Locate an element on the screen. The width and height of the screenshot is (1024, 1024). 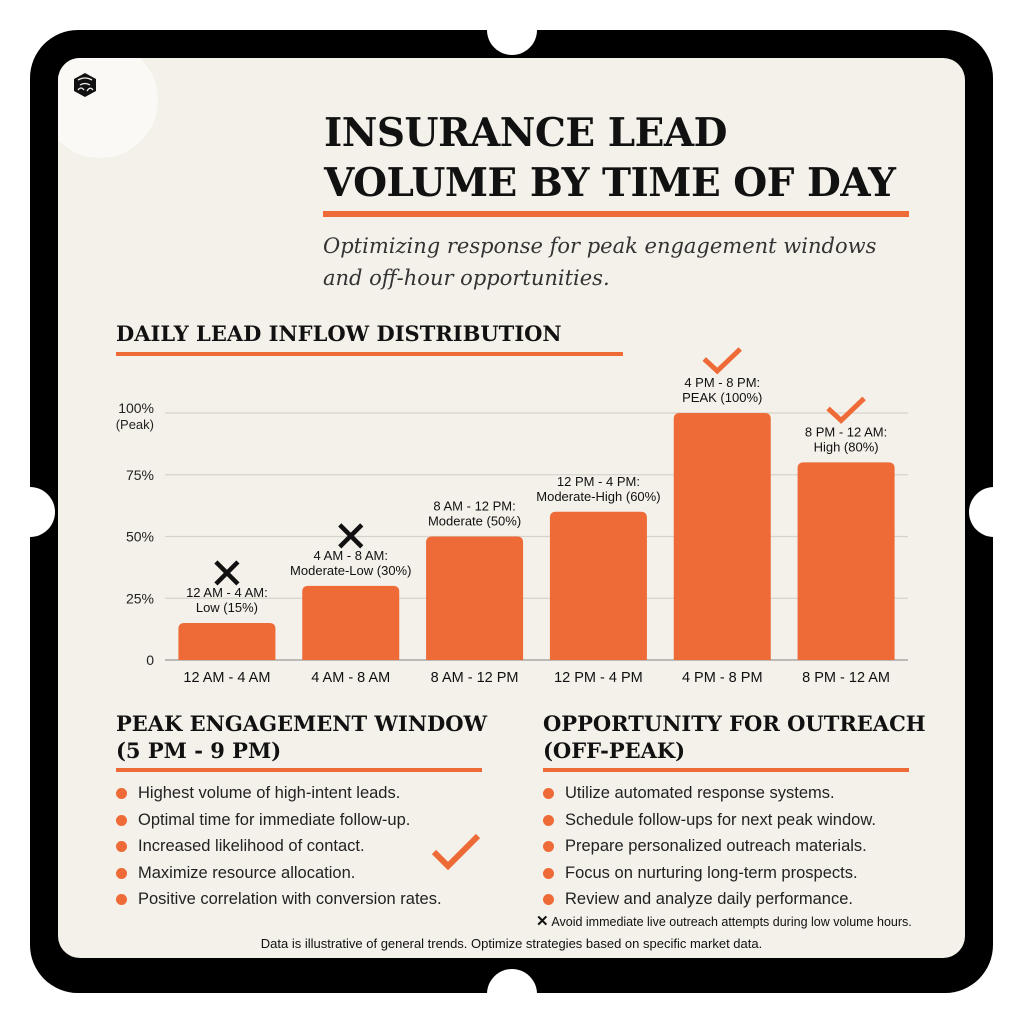
data-label: 8 AM - 12 PM: is located at coordinates (474, 506).